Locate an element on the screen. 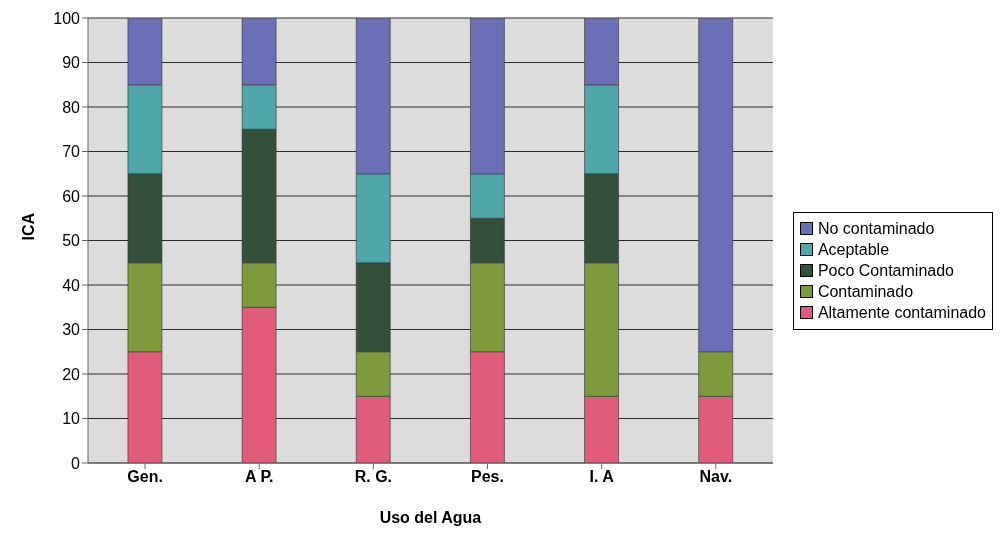 This screenshot has width=1006, height=543. y-tick-label: 0 is located at coordinates (76, 463).